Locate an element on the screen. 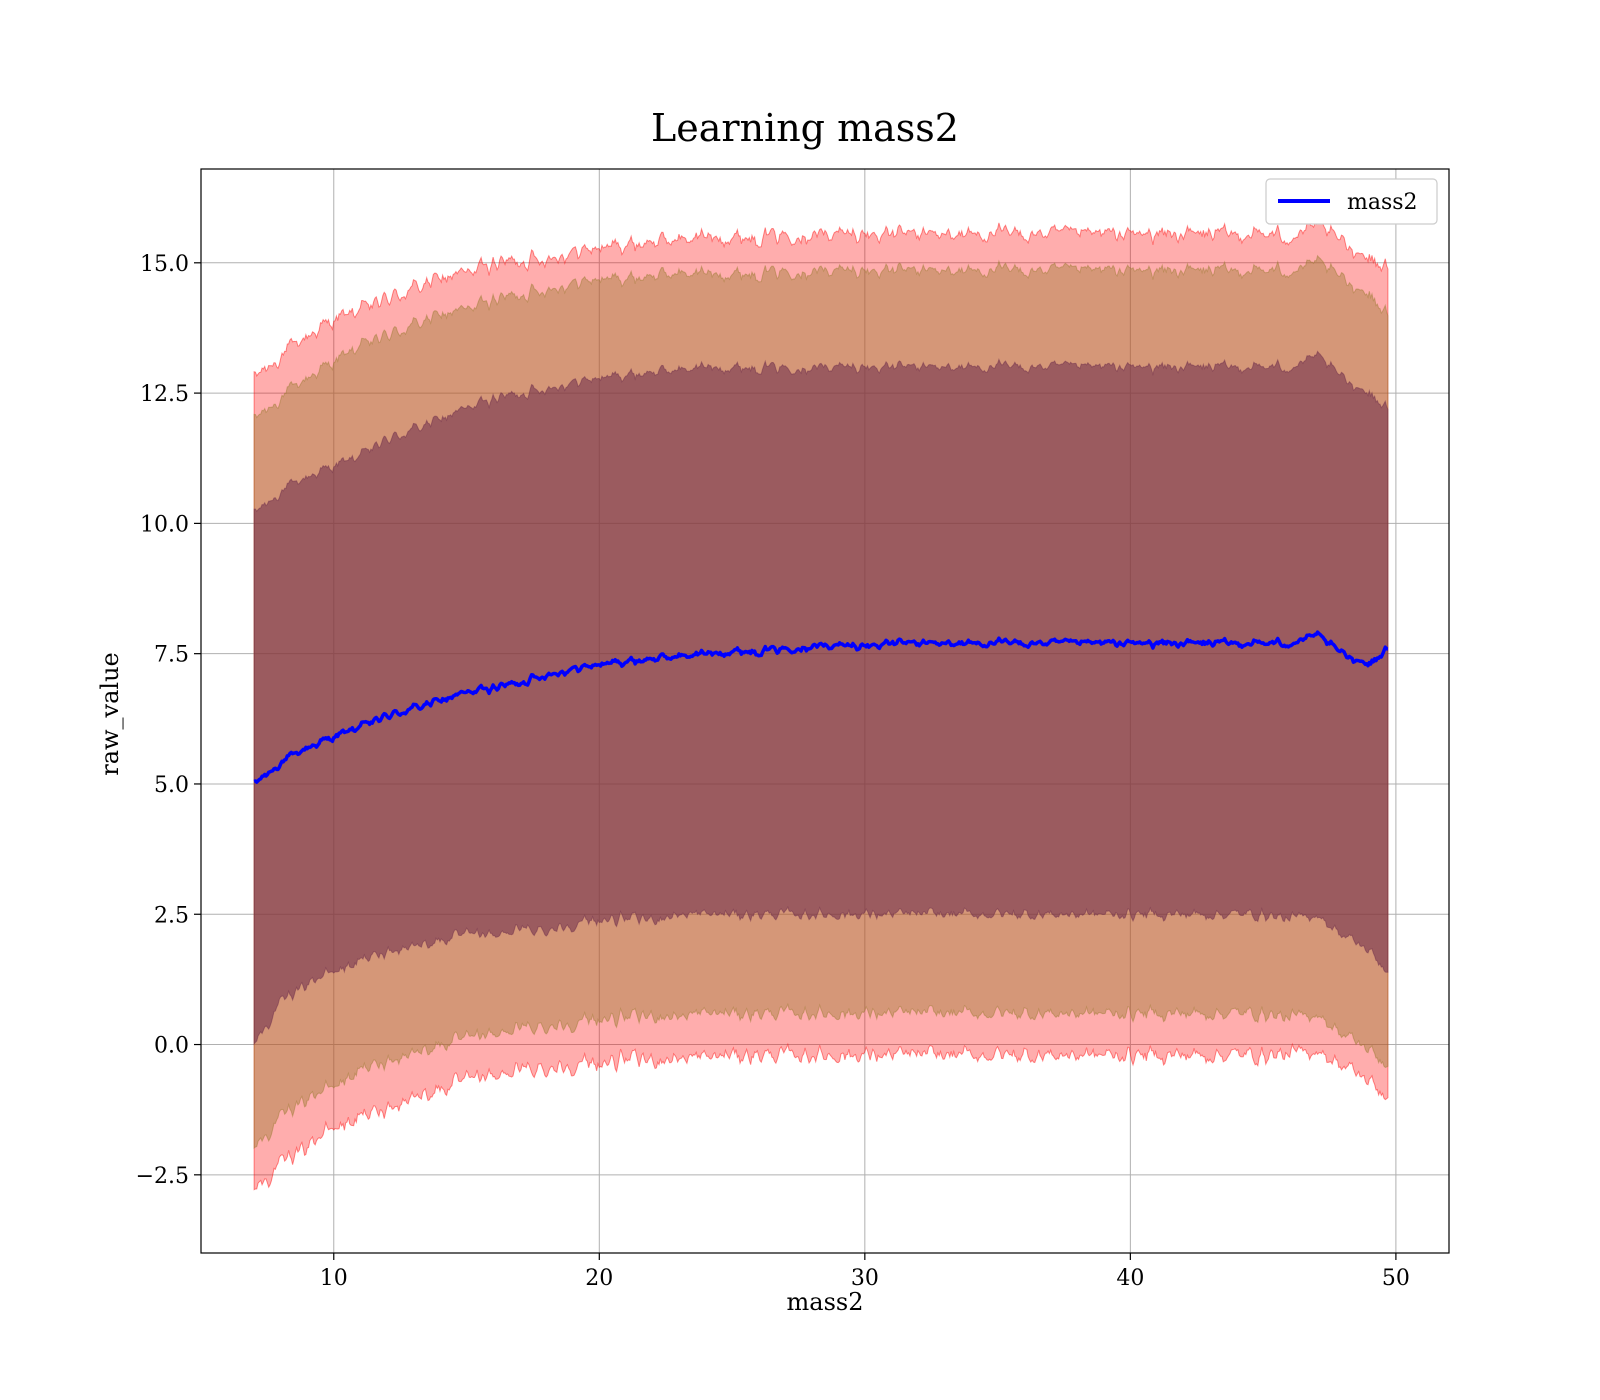 Image resolution: width=1600 pixels, height=1400 pixels. y-tick-label-5: 10.0 is located at coordinates (164, 524).